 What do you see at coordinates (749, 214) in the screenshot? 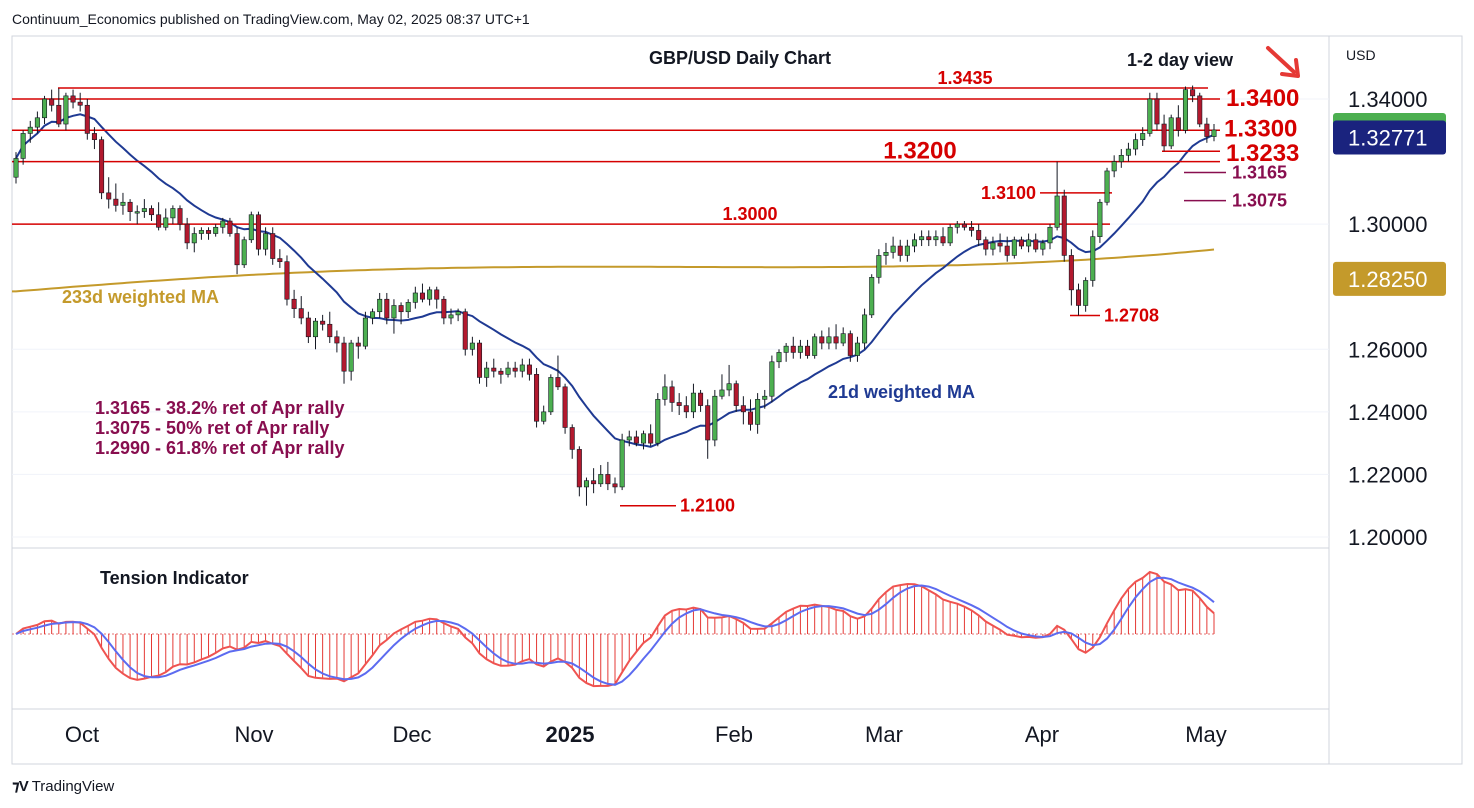
I see `level-label-1-3000: 1.3000` at bounding box center [749, 214].